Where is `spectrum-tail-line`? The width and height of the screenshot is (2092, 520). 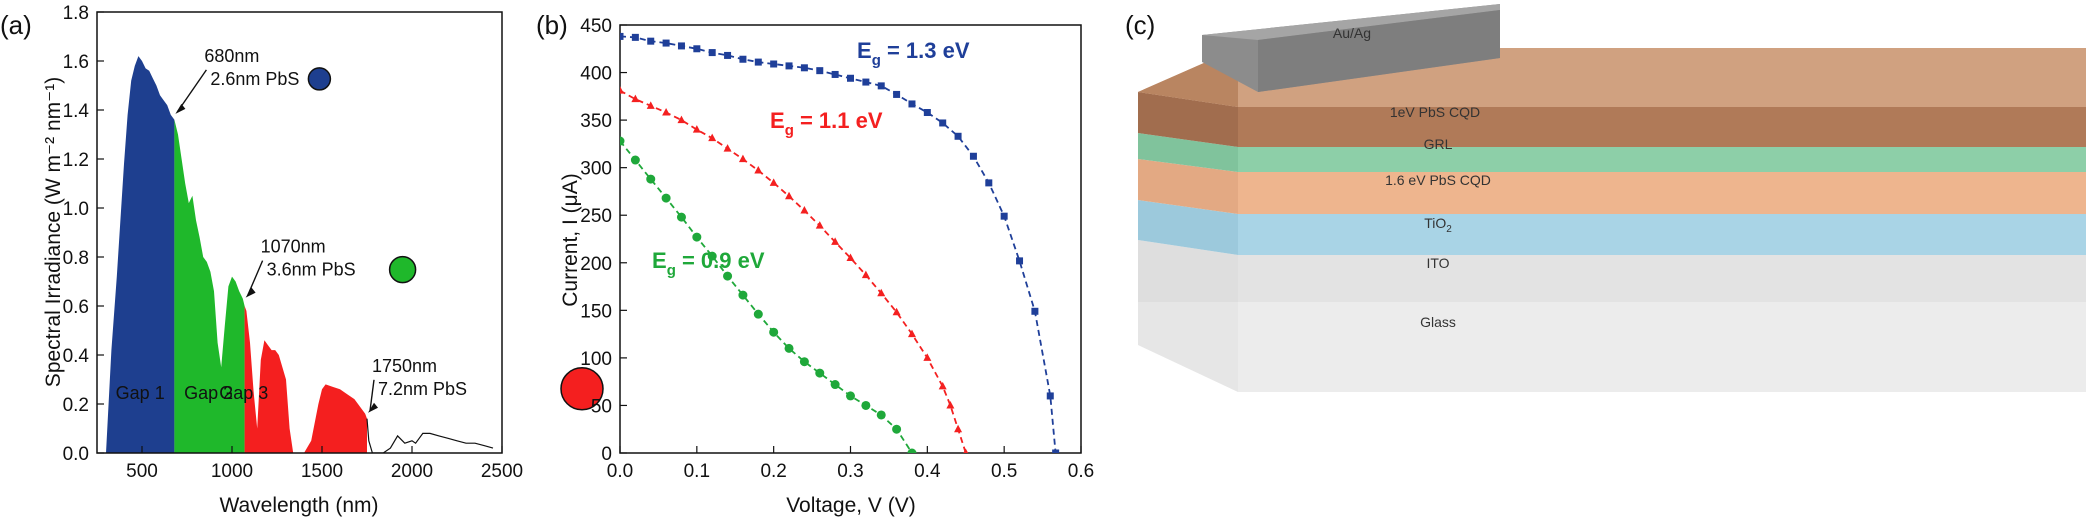 spectrum-tail-line is located at coordinates (430, 435).